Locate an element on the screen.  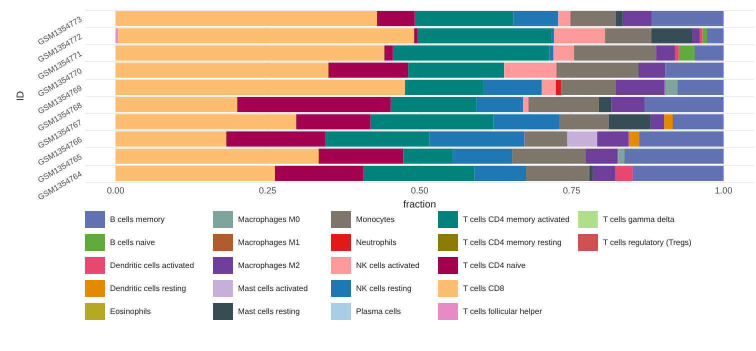
legend-label: B cells memory is located at coordinates (137, 219).